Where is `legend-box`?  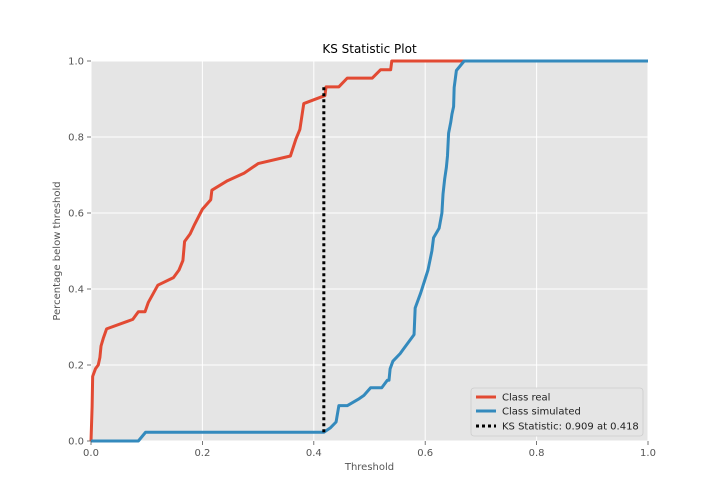
legend-box is located at coordinates (557, 412).